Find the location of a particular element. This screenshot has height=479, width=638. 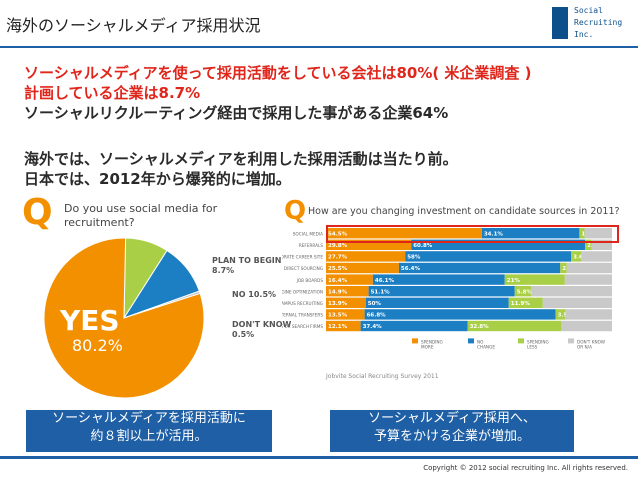

bar-value-label: 46.1% is located at coordinates (385, 281).